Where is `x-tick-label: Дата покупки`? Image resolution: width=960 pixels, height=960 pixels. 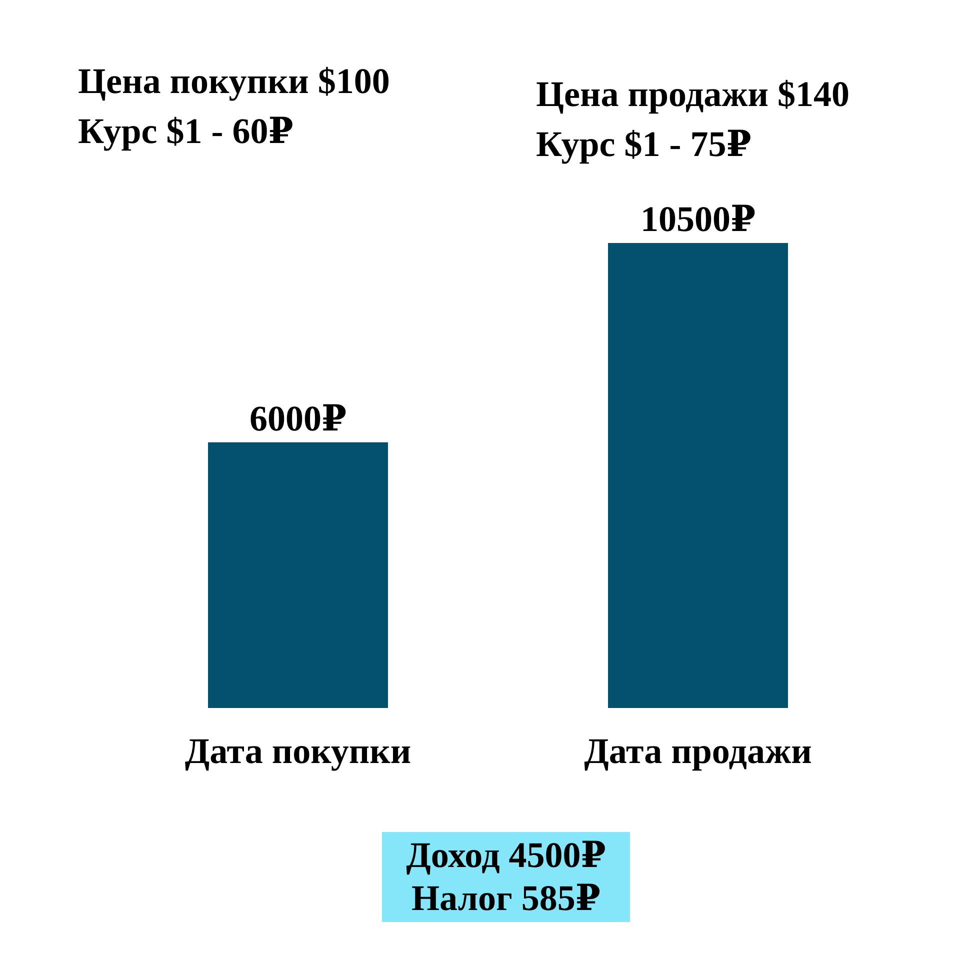
x-tick-label: Дата покупки is located at coordinates (298, 751).